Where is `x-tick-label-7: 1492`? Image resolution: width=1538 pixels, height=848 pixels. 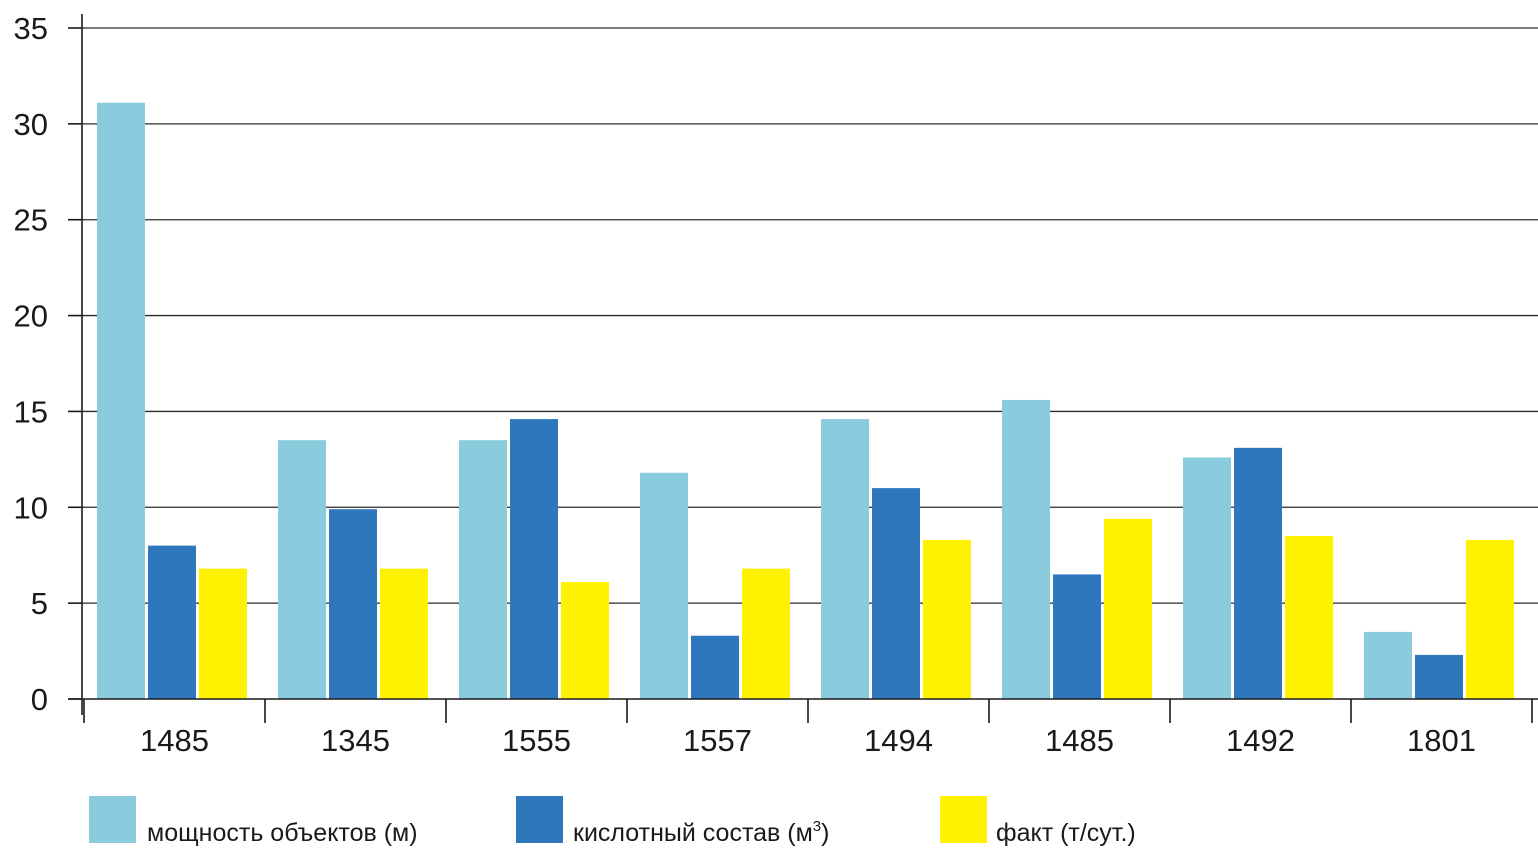
x-tick-label-7: 1492 is located at coordinates (1260, 740).